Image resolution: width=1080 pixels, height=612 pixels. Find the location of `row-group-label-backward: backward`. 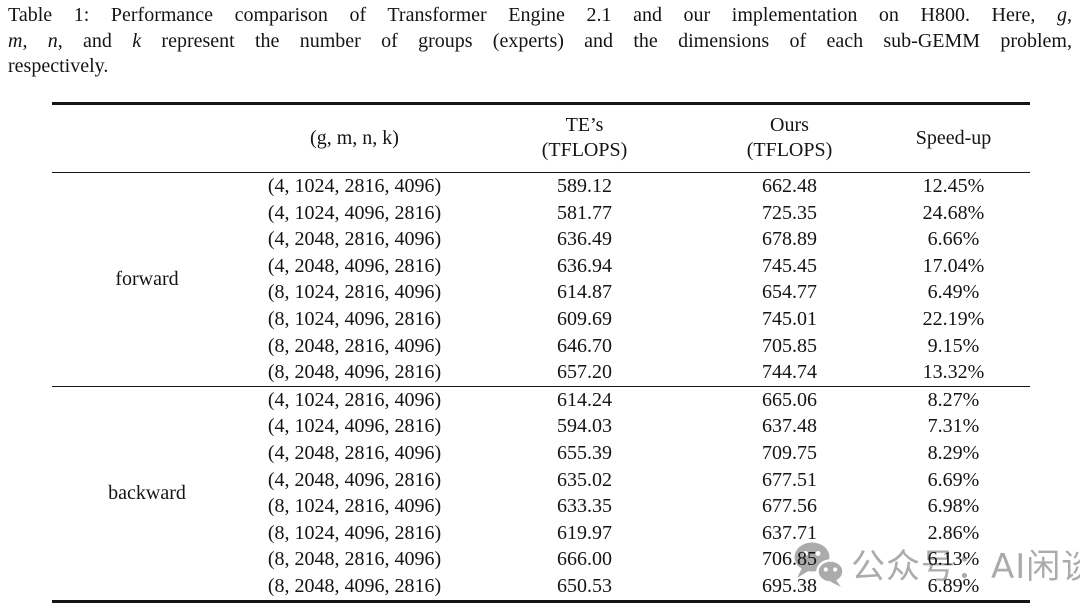

row-group-label-backward: backward is located at coordinates (147, 492).